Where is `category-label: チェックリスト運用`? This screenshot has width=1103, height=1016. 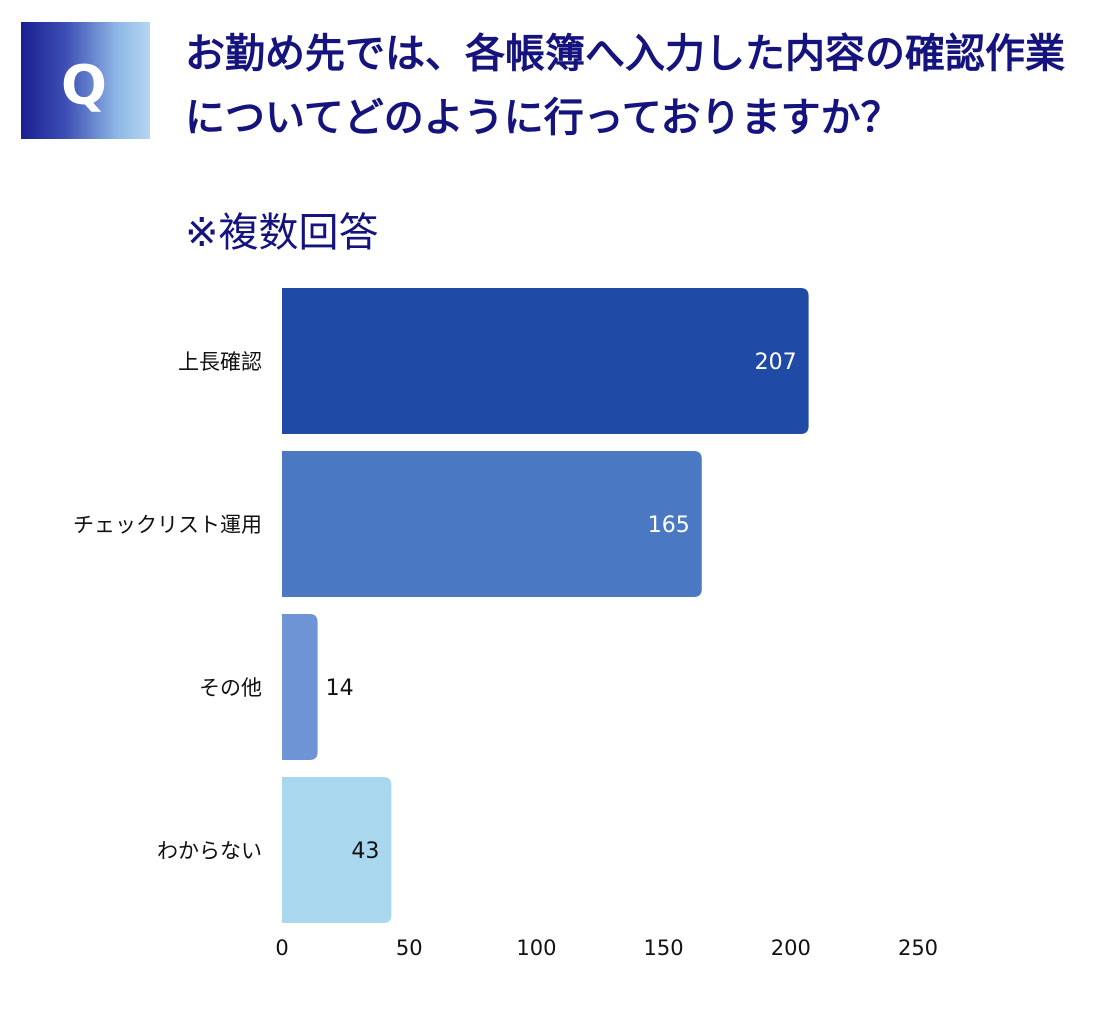 category-label: チェックリスト運用 is located at coordinates (167, 525).